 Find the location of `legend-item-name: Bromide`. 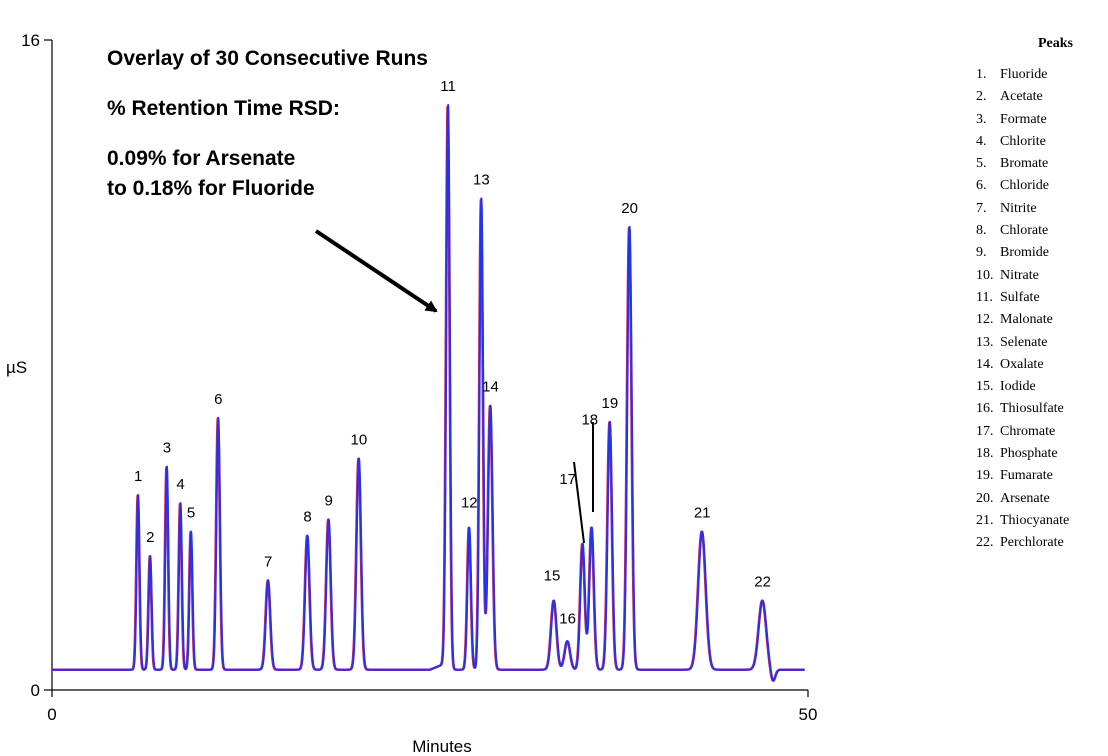

legend-item-name: Bromide is located at coordinates (1024, 253).